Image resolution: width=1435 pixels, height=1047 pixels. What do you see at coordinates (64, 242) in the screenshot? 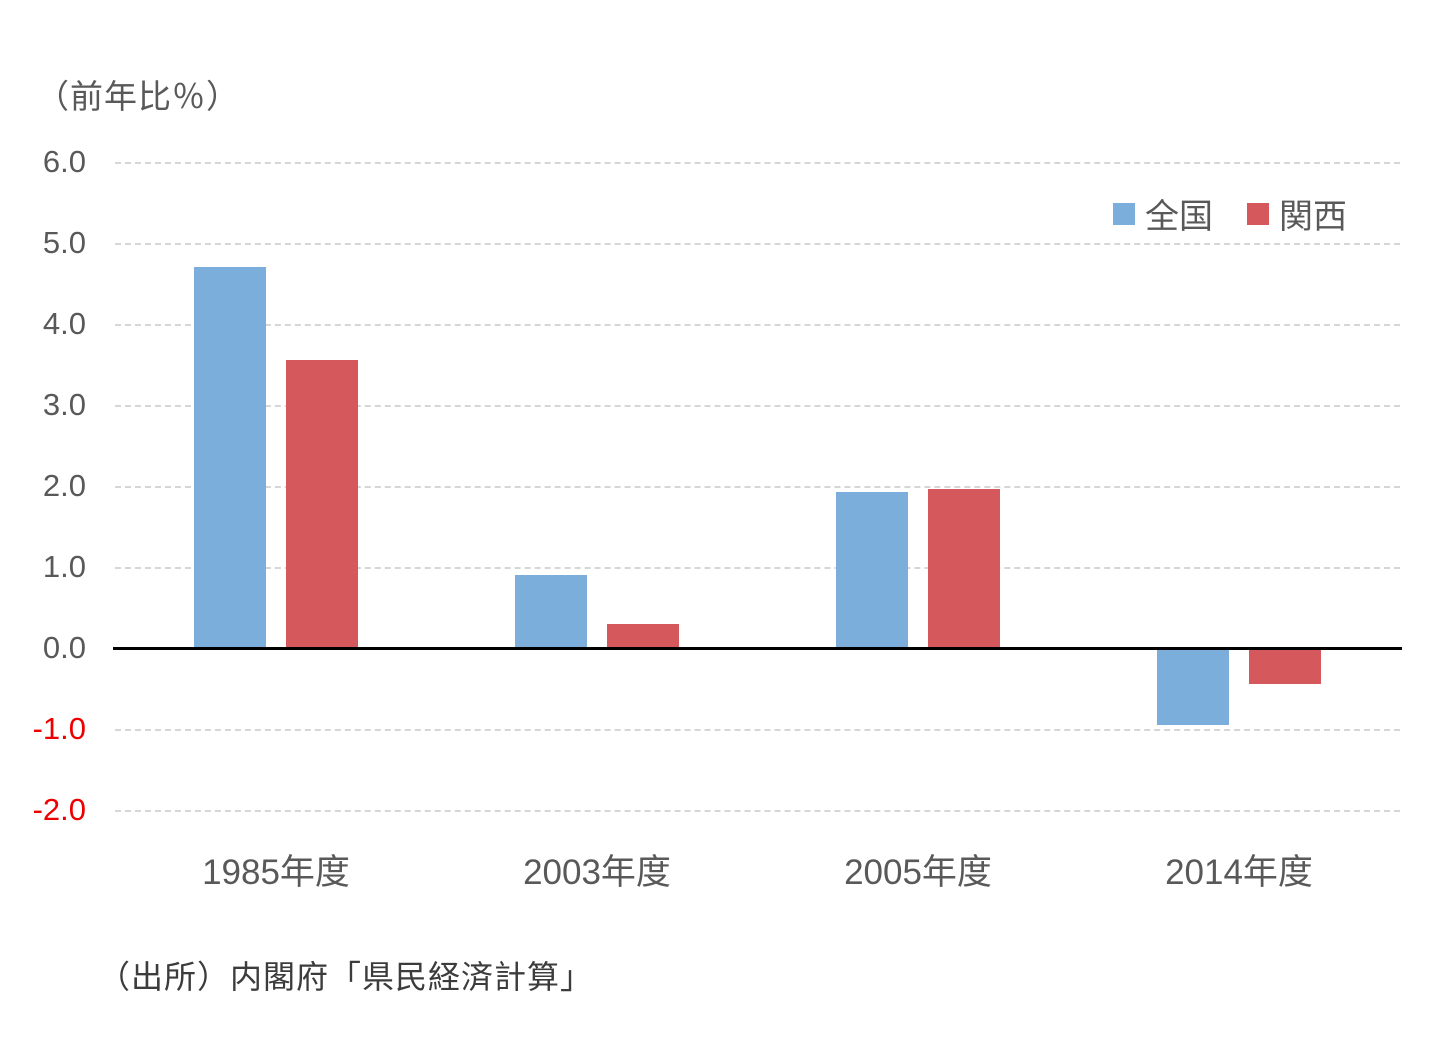
I see `y-tick-label: 5.0` at bounding box center [64, 242].